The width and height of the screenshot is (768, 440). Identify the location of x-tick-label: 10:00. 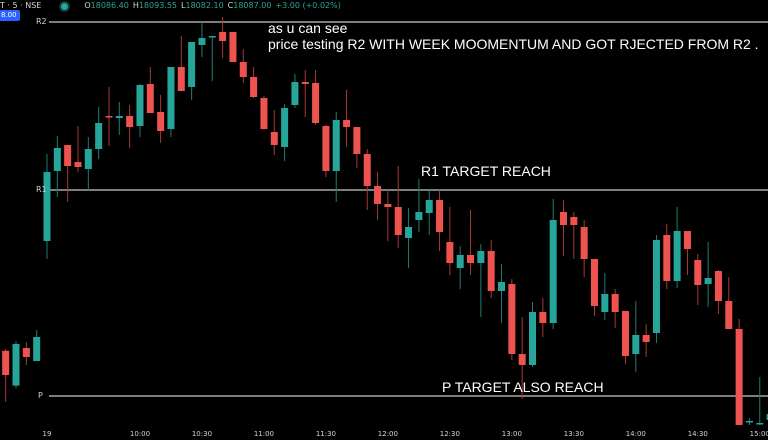
(140, 434).